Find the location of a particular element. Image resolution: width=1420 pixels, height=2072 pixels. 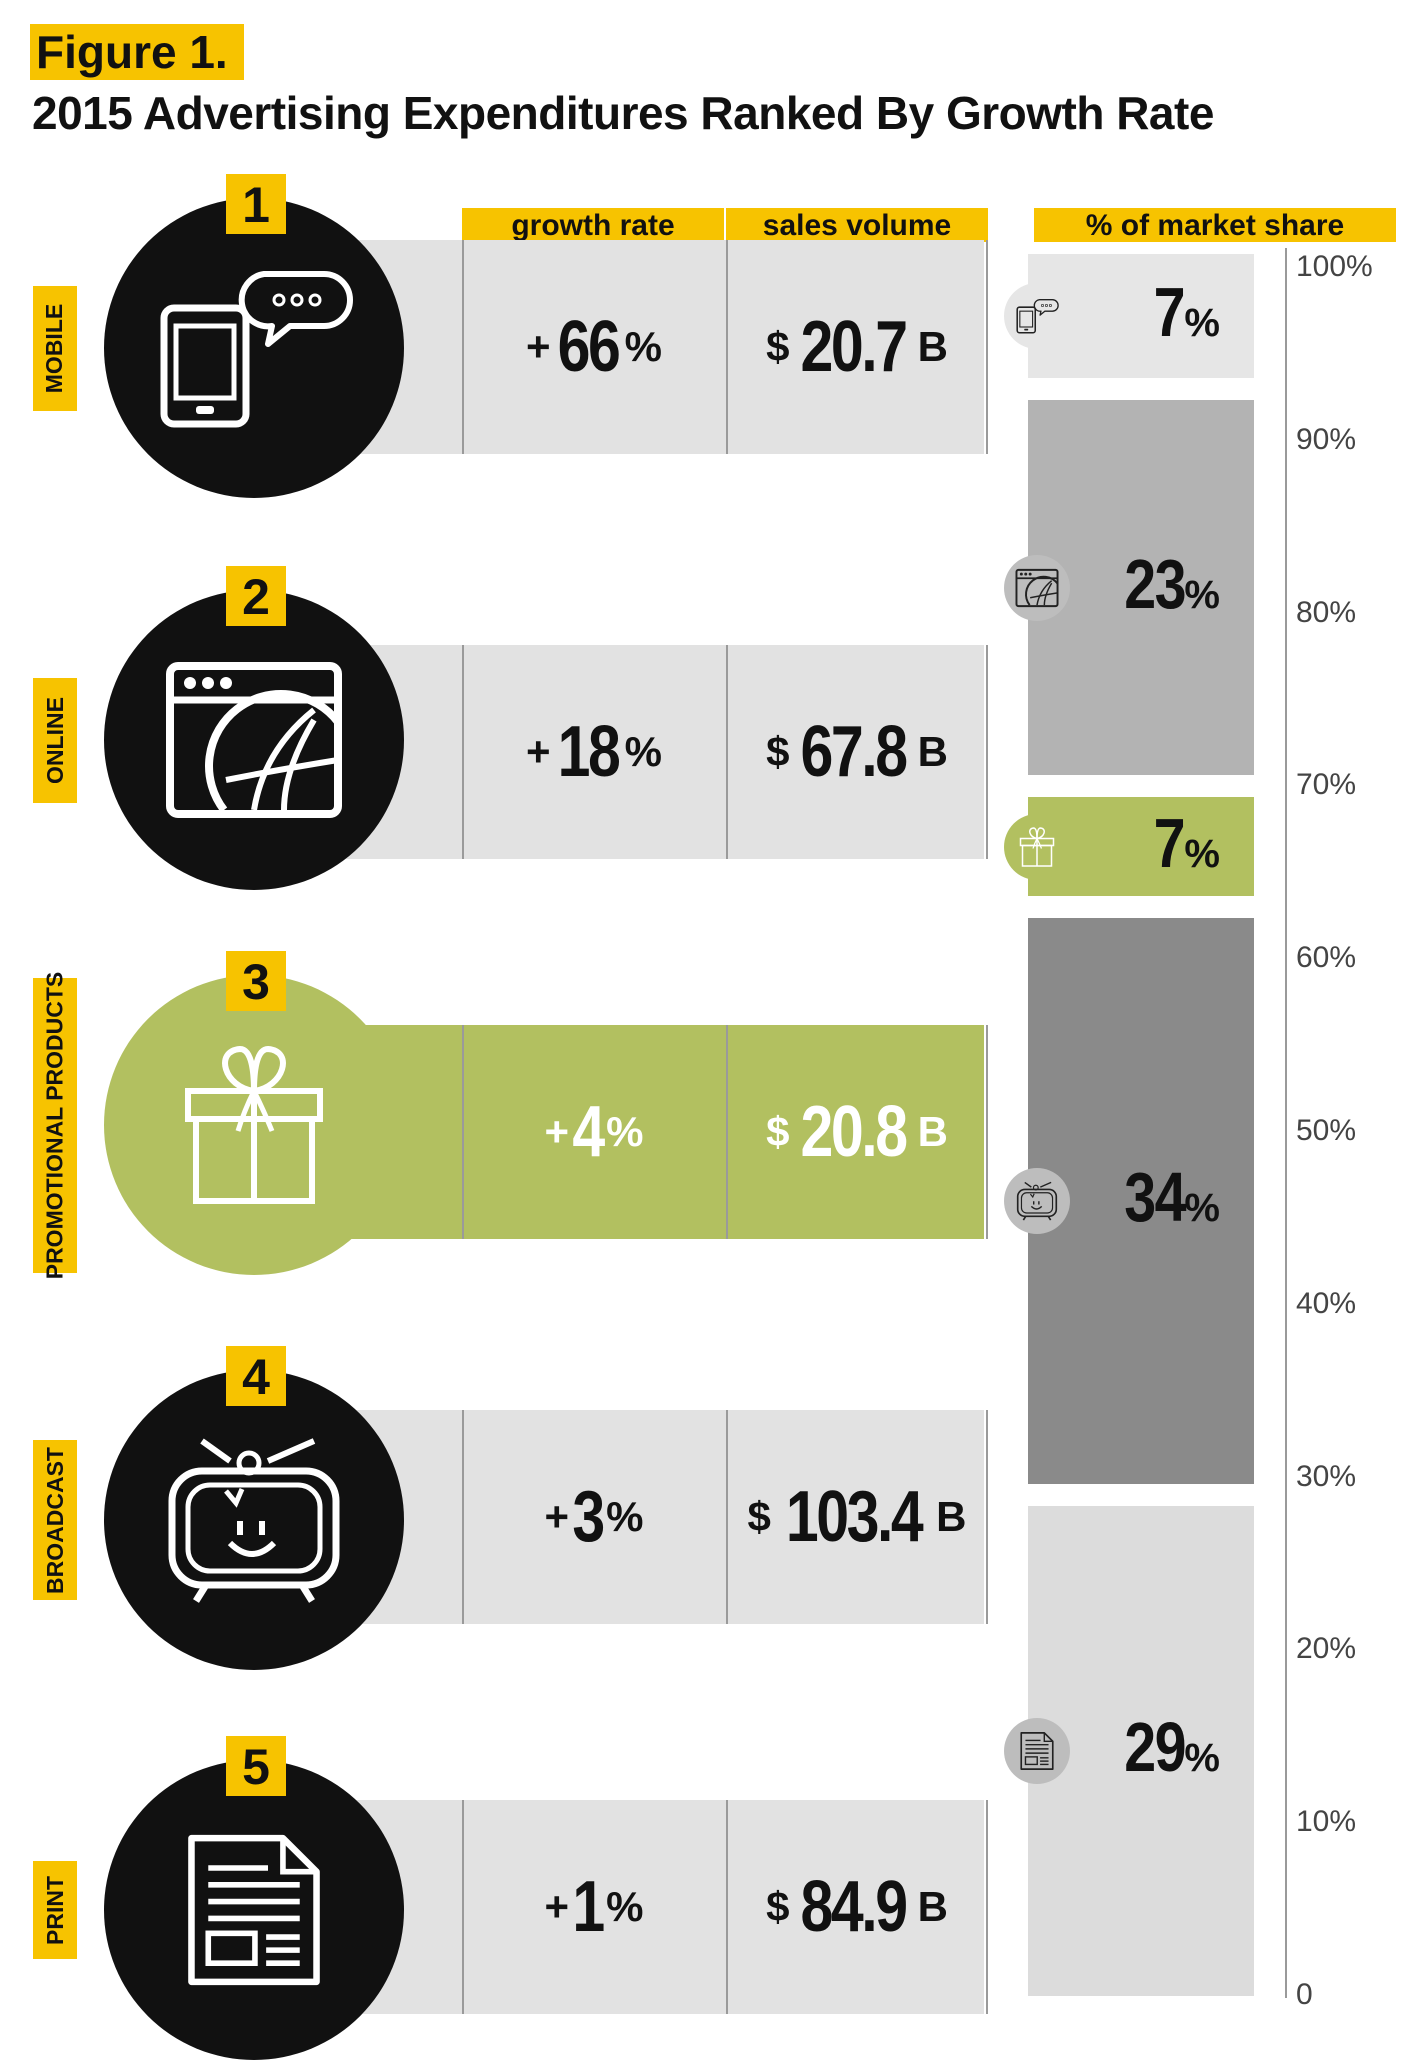

axis-tick-label: 10% is located at coordinates (1326, 1822).